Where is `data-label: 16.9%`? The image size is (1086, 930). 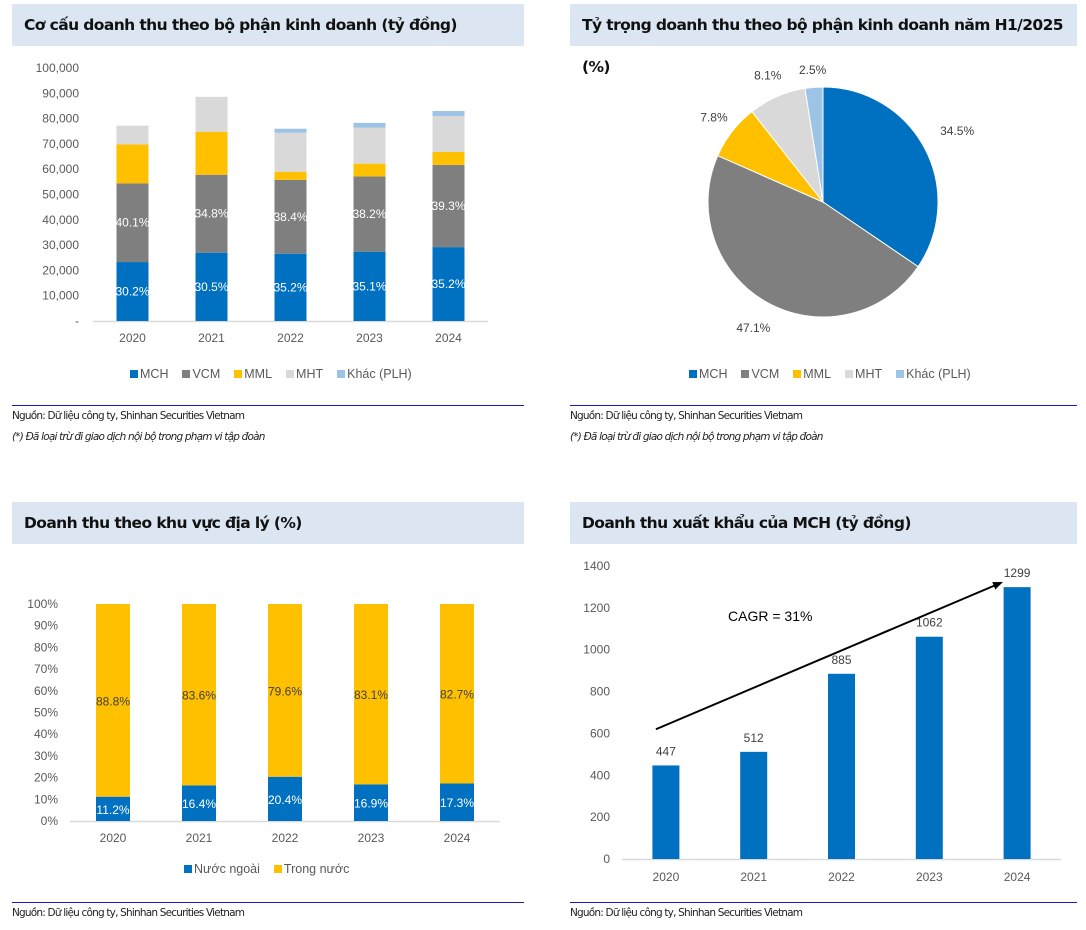
data-label: 16.9% is located at coordinates (371, 804).